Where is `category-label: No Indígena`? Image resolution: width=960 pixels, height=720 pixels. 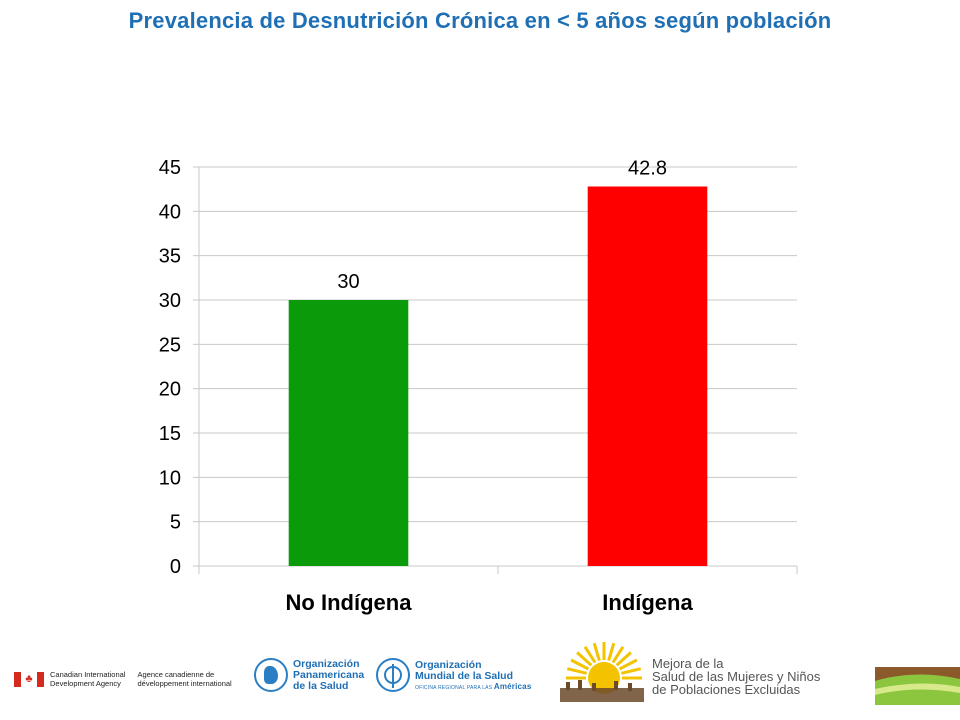
category-label: No Indígena is located at coordinates (349, 602).